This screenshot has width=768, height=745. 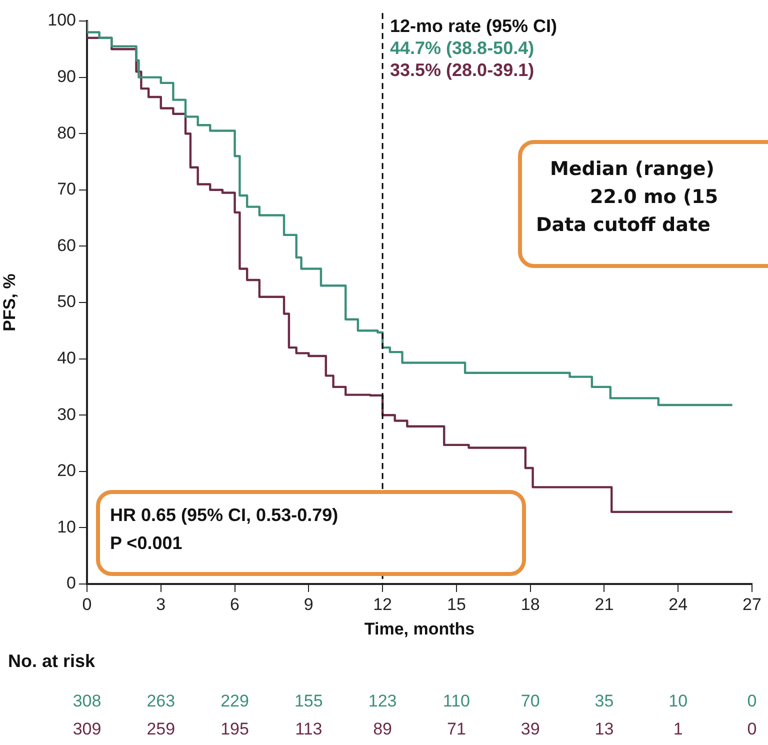 I want to click on x-axis-title: Time, months, so click(x=419, y=628).